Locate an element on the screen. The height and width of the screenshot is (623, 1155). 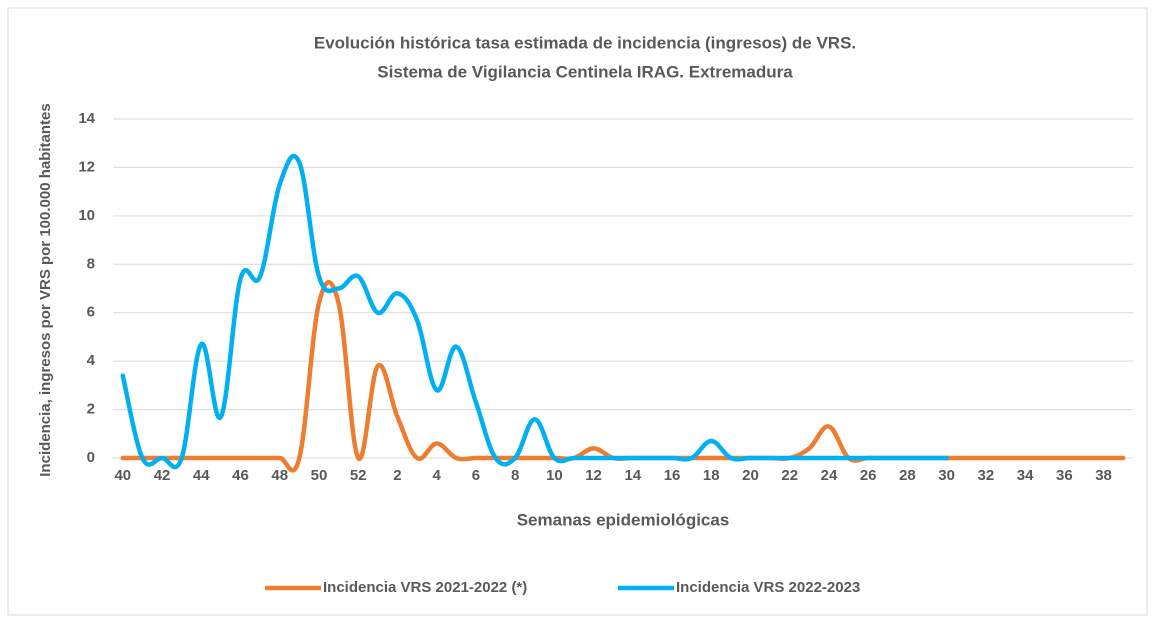
x-tick-label: 46 is located at coordinates (240, 475).